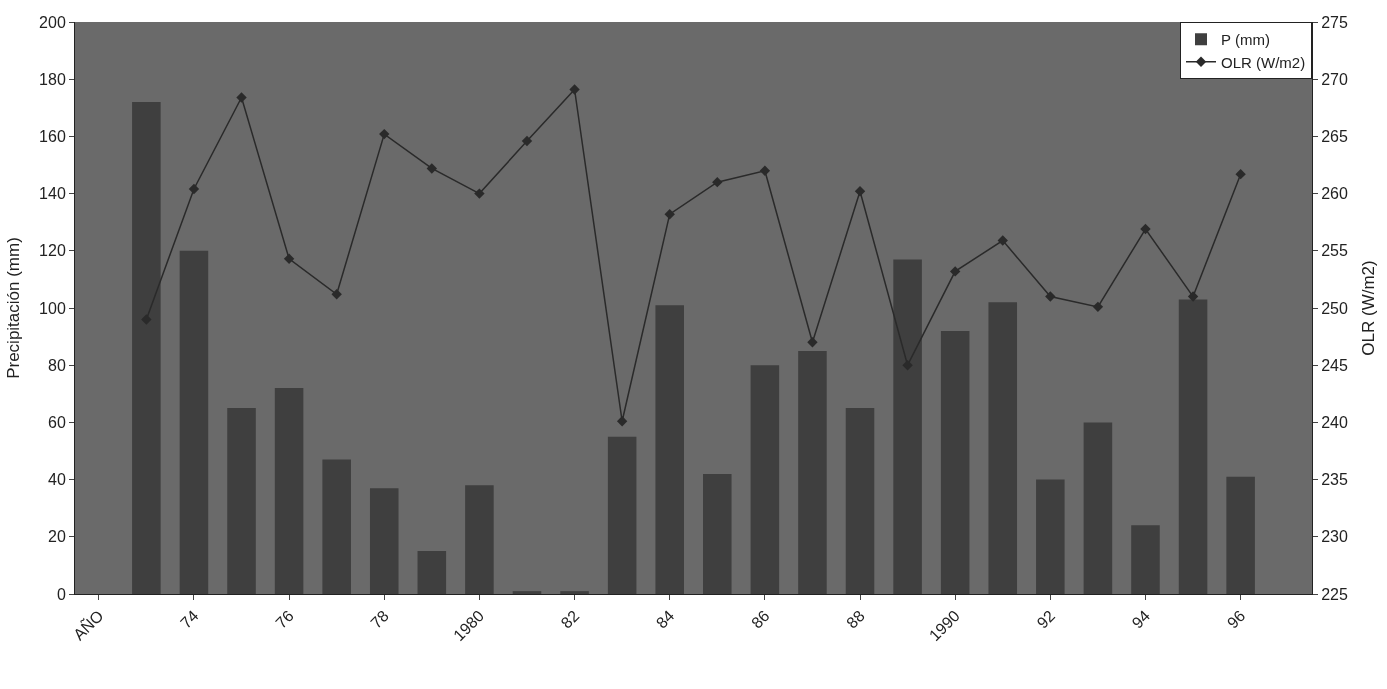 This screenshot has width=1387, height=689. Describe the element at coordinates (760, 619) in the screenshot. I see `x-tick-label: 86` at that location.